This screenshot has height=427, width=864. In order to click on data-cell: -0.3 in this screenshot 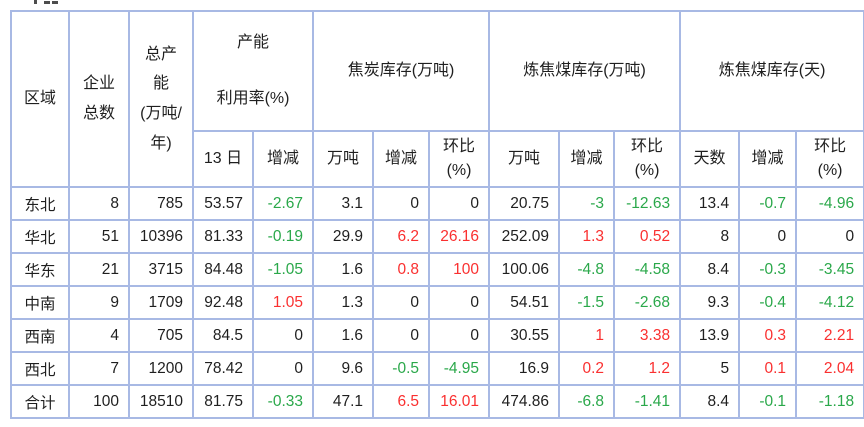, I will do `click(768, 269)`.